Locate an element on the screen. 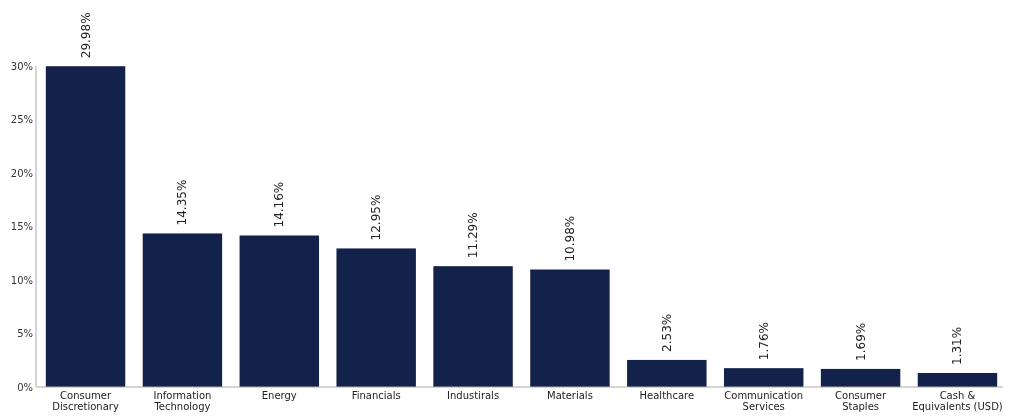  x-tick-label: Information Technology is located at coordinates (182, 401).